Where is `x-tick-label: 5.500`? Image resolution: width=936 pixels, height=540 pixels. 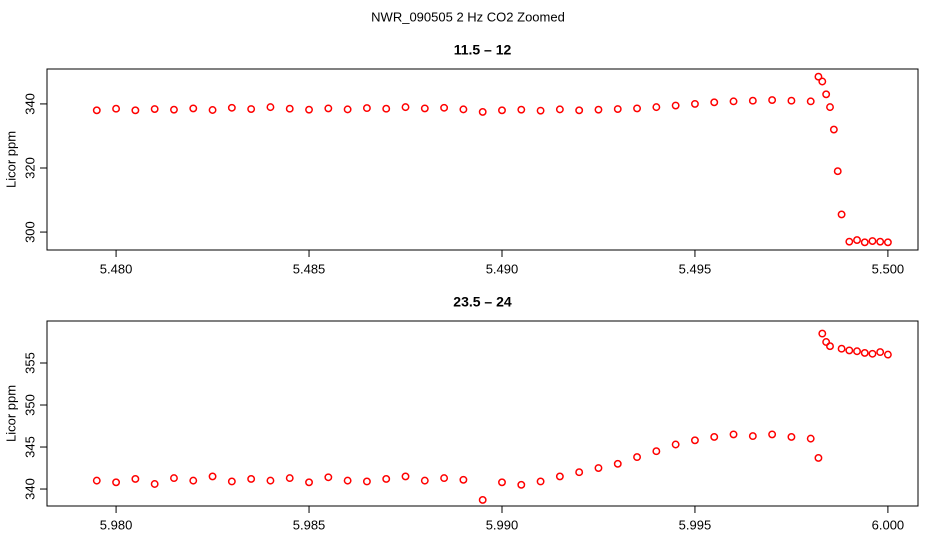
x-tick-label: 5.500 is located at coordinates (888, 268).